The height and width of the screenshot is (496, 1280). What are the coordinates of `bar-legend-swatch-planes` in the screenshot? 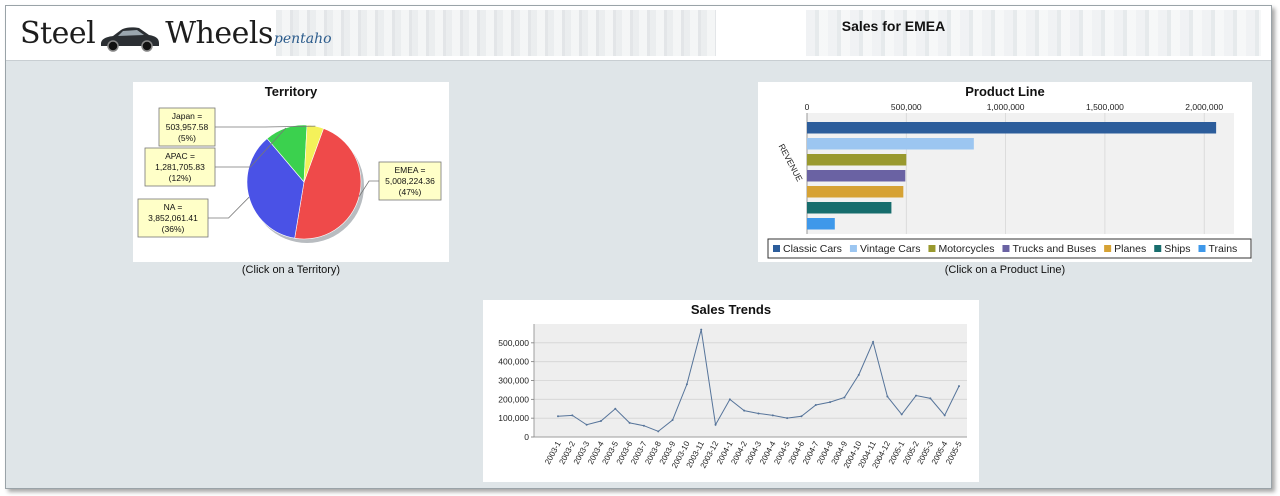 It's located at (1108, 248).